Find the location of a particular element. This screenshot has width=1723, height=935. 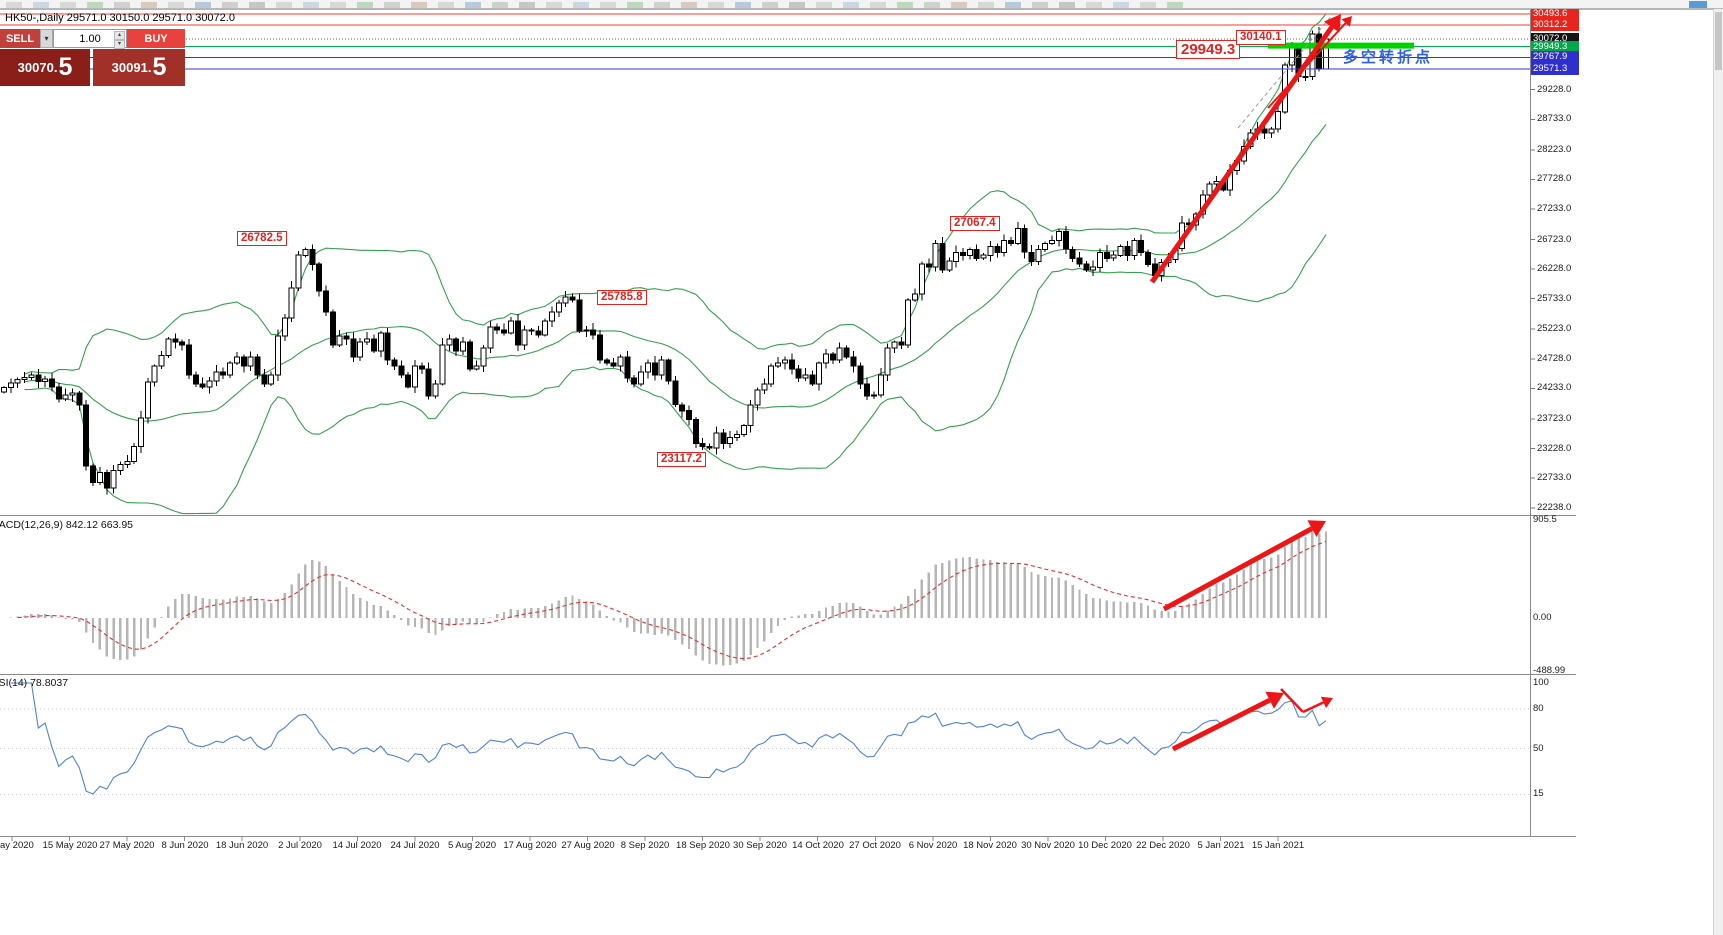

date-label: 5 Jan 2021 is located at coordinates (1221, 845).